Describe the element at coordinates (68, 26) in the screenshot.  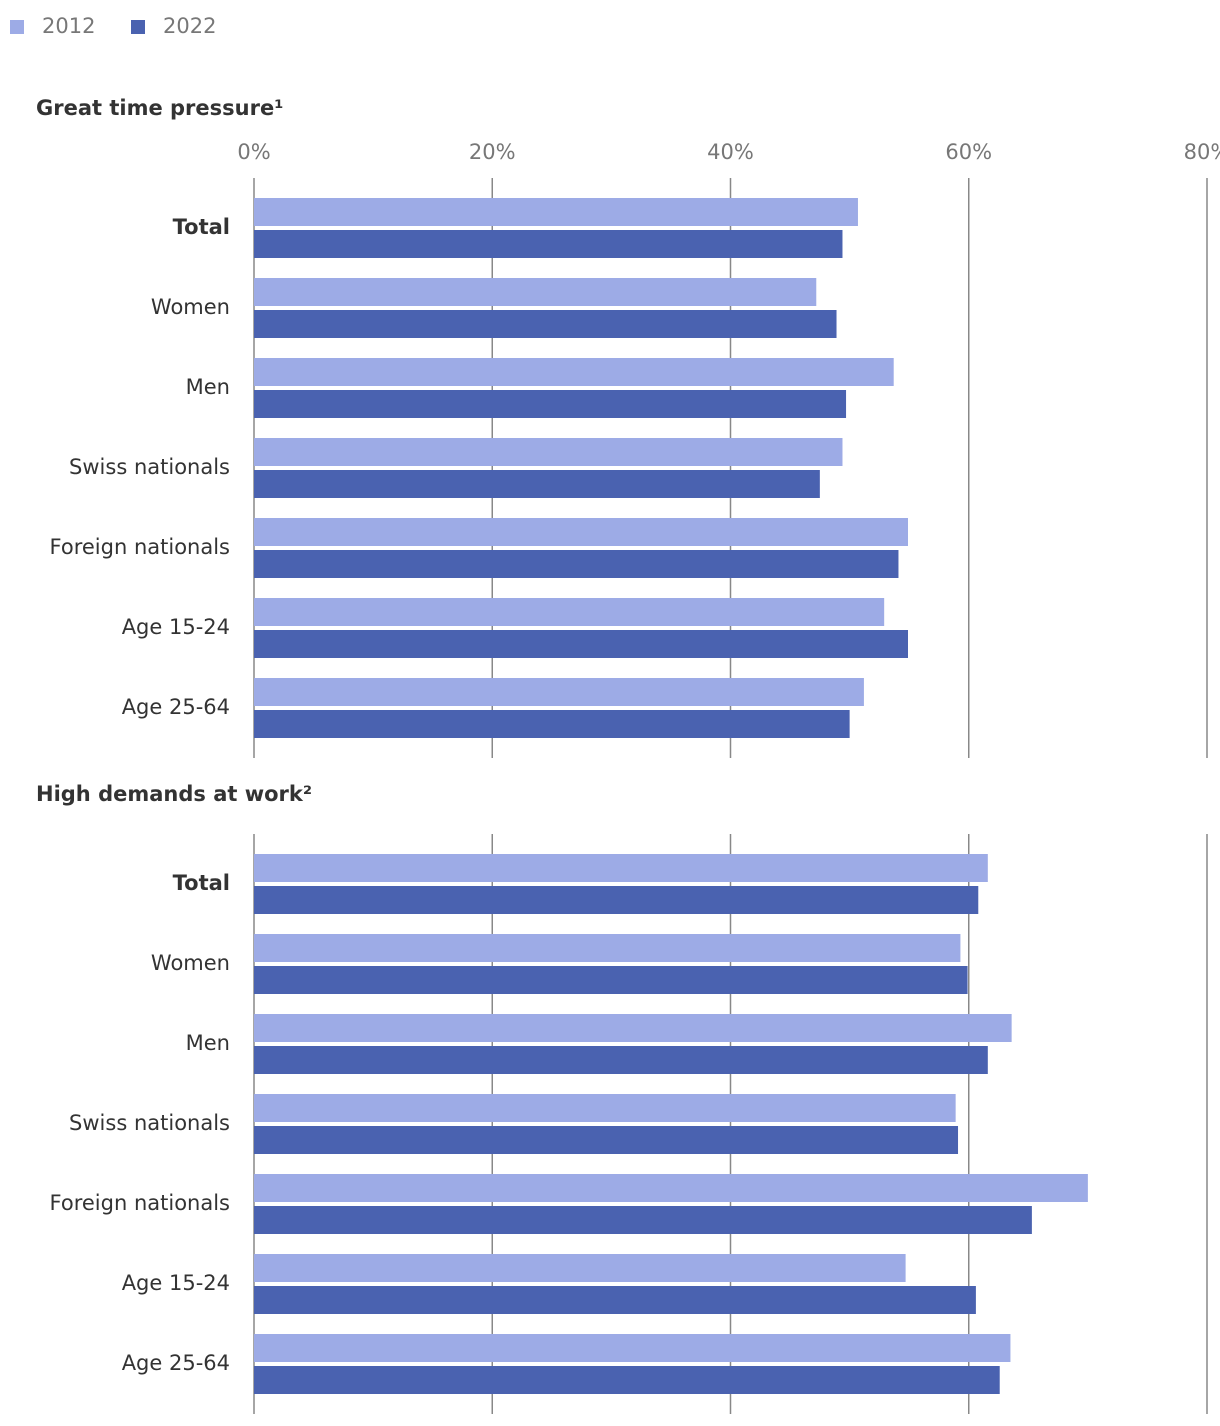
I see `legend-label: 2012` at that location.